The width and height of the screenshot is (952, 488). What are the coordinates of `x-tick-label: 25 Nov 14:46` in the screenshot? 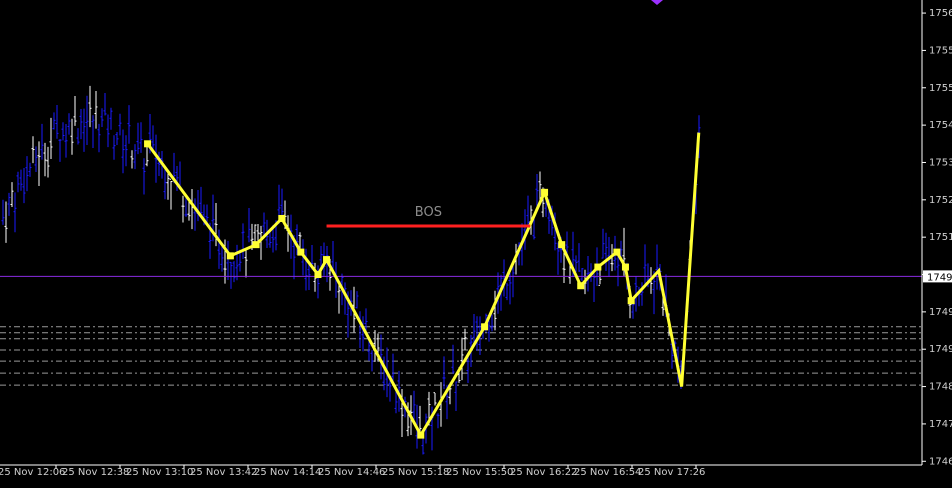 It's located at (351, 472).